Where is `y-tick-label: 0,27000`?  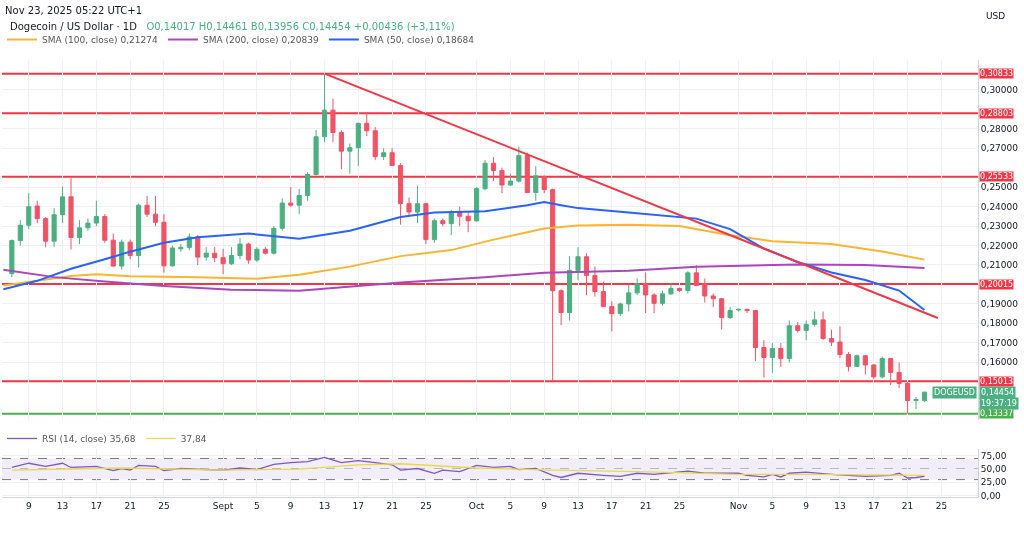
y-tick-label: 0,27000 is located at coordinates (999, 148).